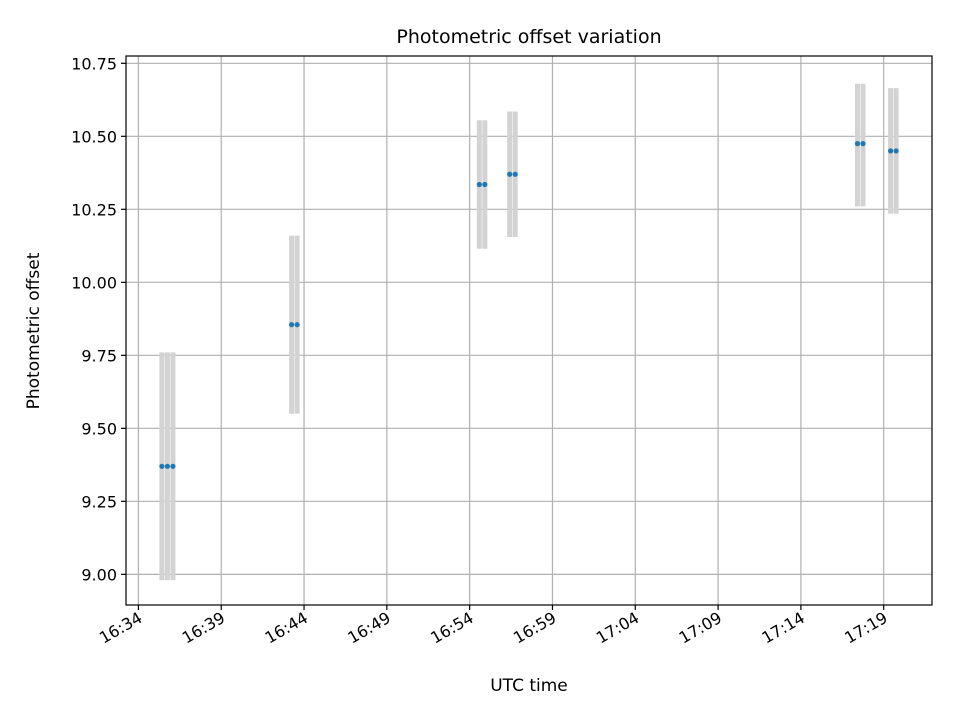  What do you see at coordinates (99, 501) in the screenshot?
I see `y-tick-label: 9.25` at bounding box center [99, 501].